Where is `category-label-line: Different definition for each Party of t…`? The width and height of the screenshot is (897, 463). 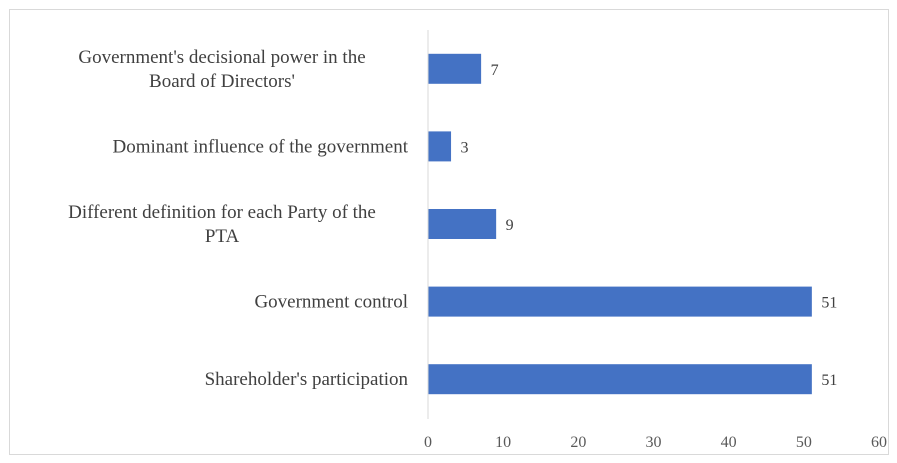
category-label-line: Different definition for each Party of t… is located at coordinates (222, 212).